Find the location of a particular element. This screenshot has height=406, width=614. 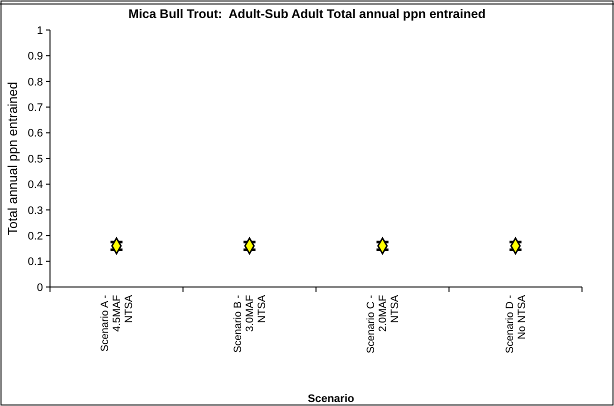

y-tick-label: 0.7 is located at coordinates (35, 108).